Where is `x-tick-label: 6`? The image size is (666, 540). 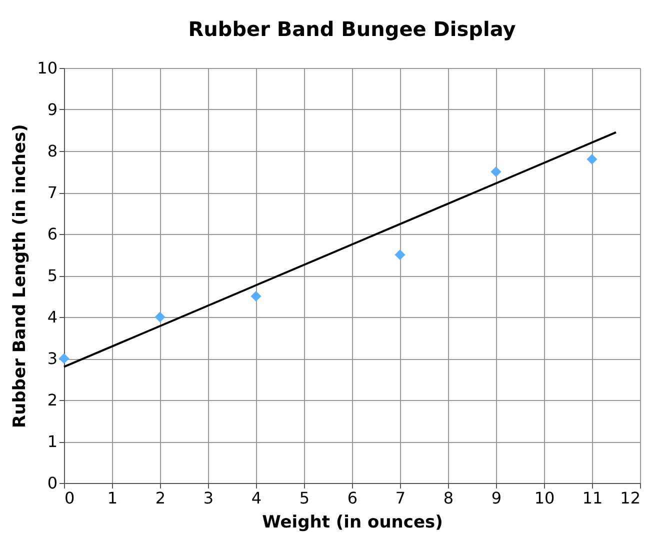 x-tick-label: 6 is located at coordinates (352, 498).